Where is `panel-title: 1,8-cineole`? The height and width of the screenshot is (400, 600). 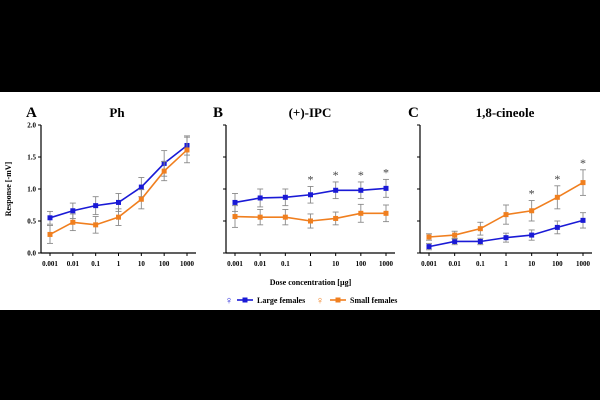
panel-title: 1,8-cineole is located at coordinates (505, 112).